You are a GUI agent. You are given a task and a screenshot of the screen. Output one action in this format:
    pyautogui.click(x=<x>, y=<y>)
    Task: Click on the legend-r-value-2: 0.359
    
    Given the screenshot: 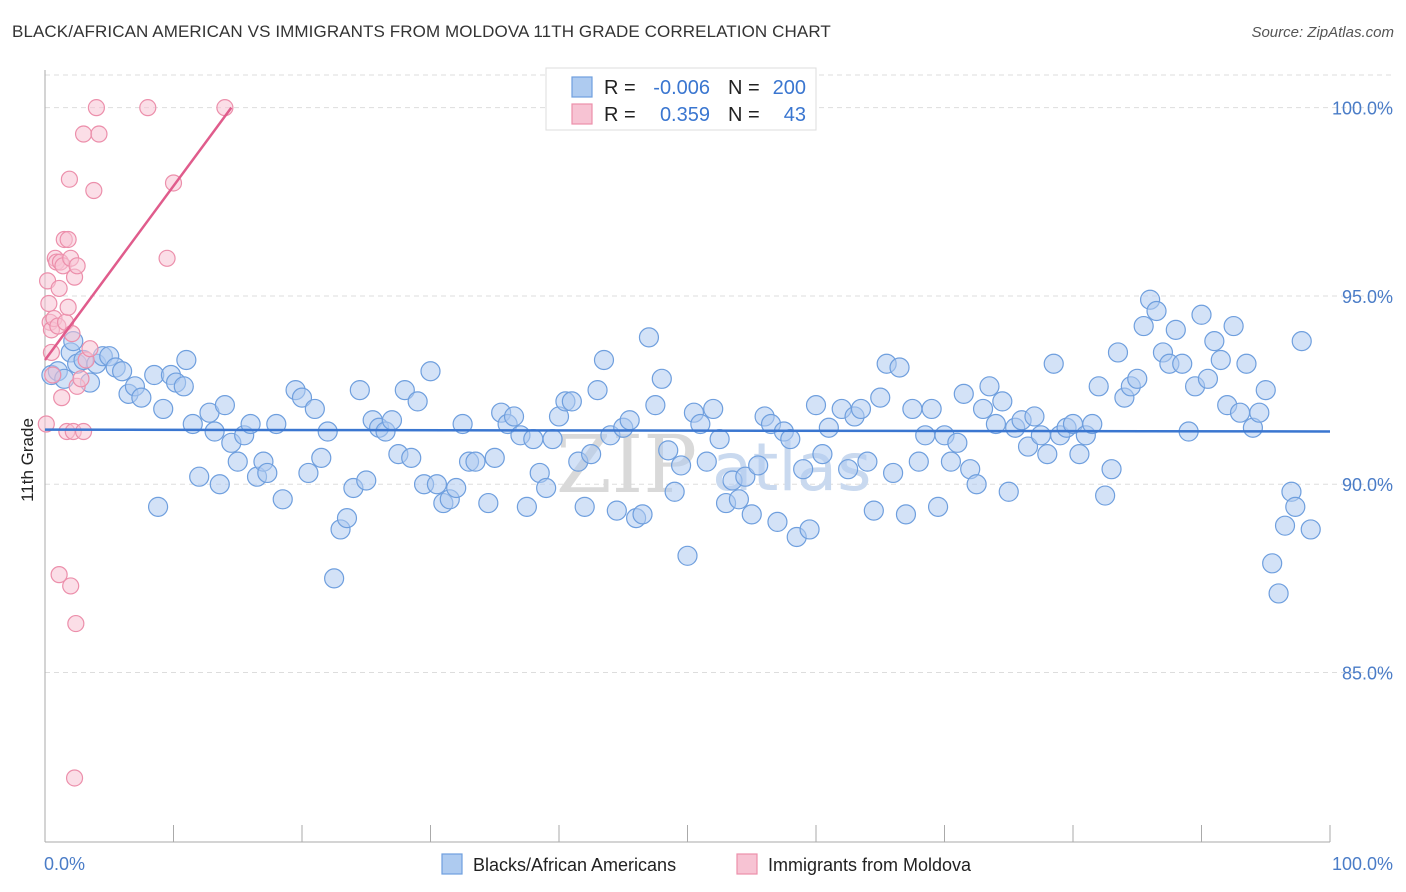 What is the action you would take?
    pyautogui.click(x=685, y=115)
    